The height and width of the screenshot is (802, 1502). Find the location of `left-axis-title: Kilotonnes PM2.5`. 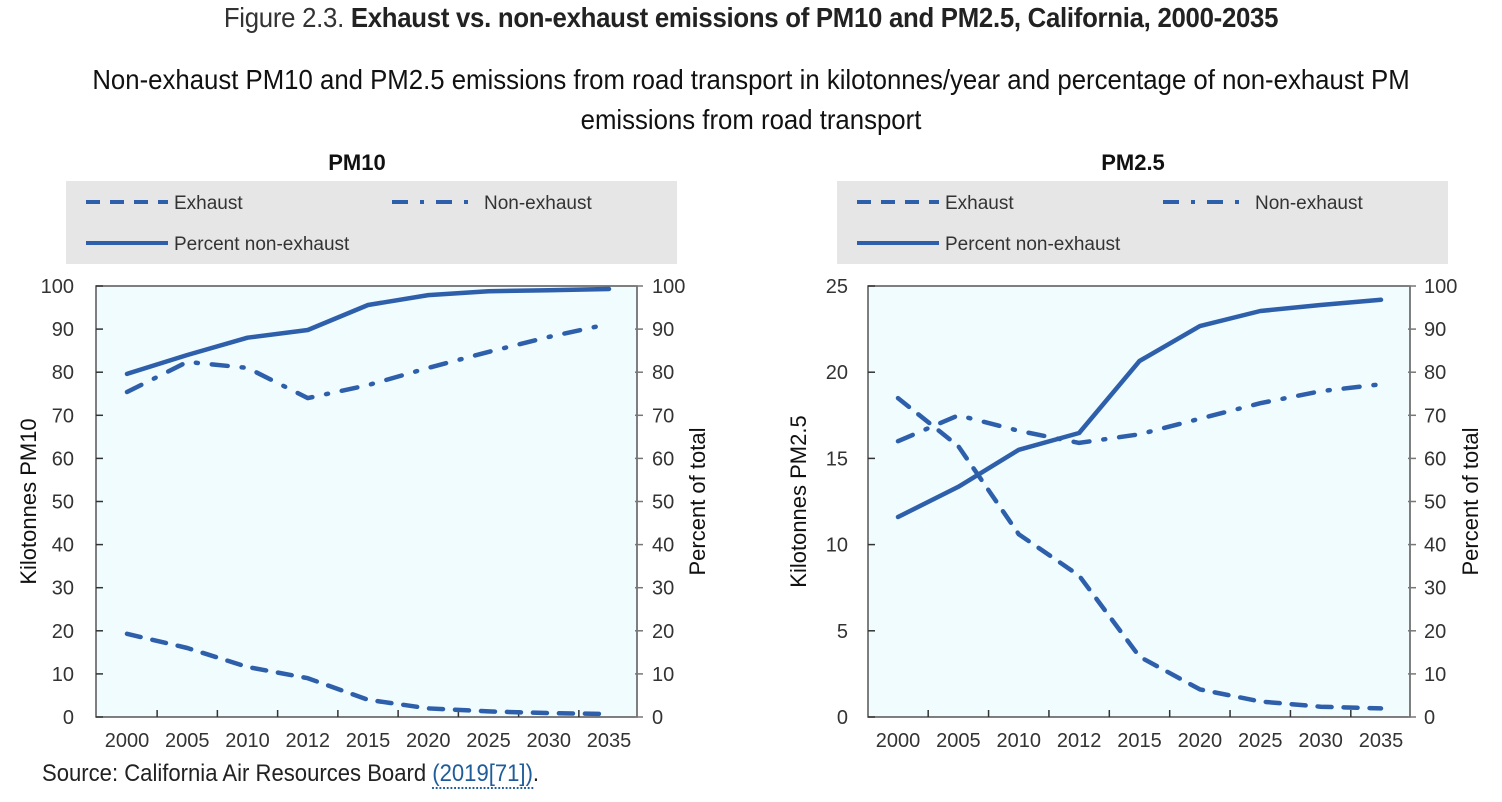

left-axis-title: Kilotonnes PM2.5 is located at coordinates (798, 501).